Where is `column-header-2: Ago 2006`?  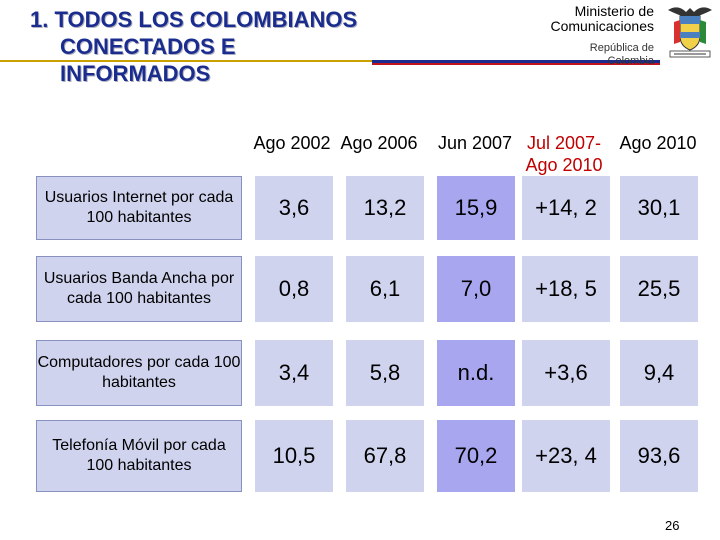
column-header-2: Ago 2006 is located at coordinates (379, 143).